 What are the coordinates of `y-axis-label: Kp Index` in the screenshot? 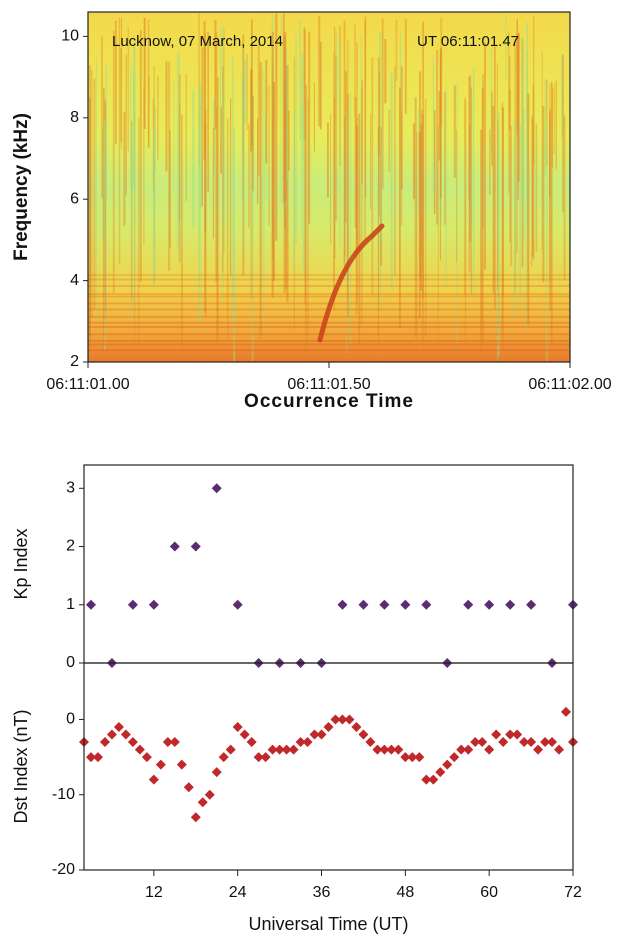 It's located at (21, 563).